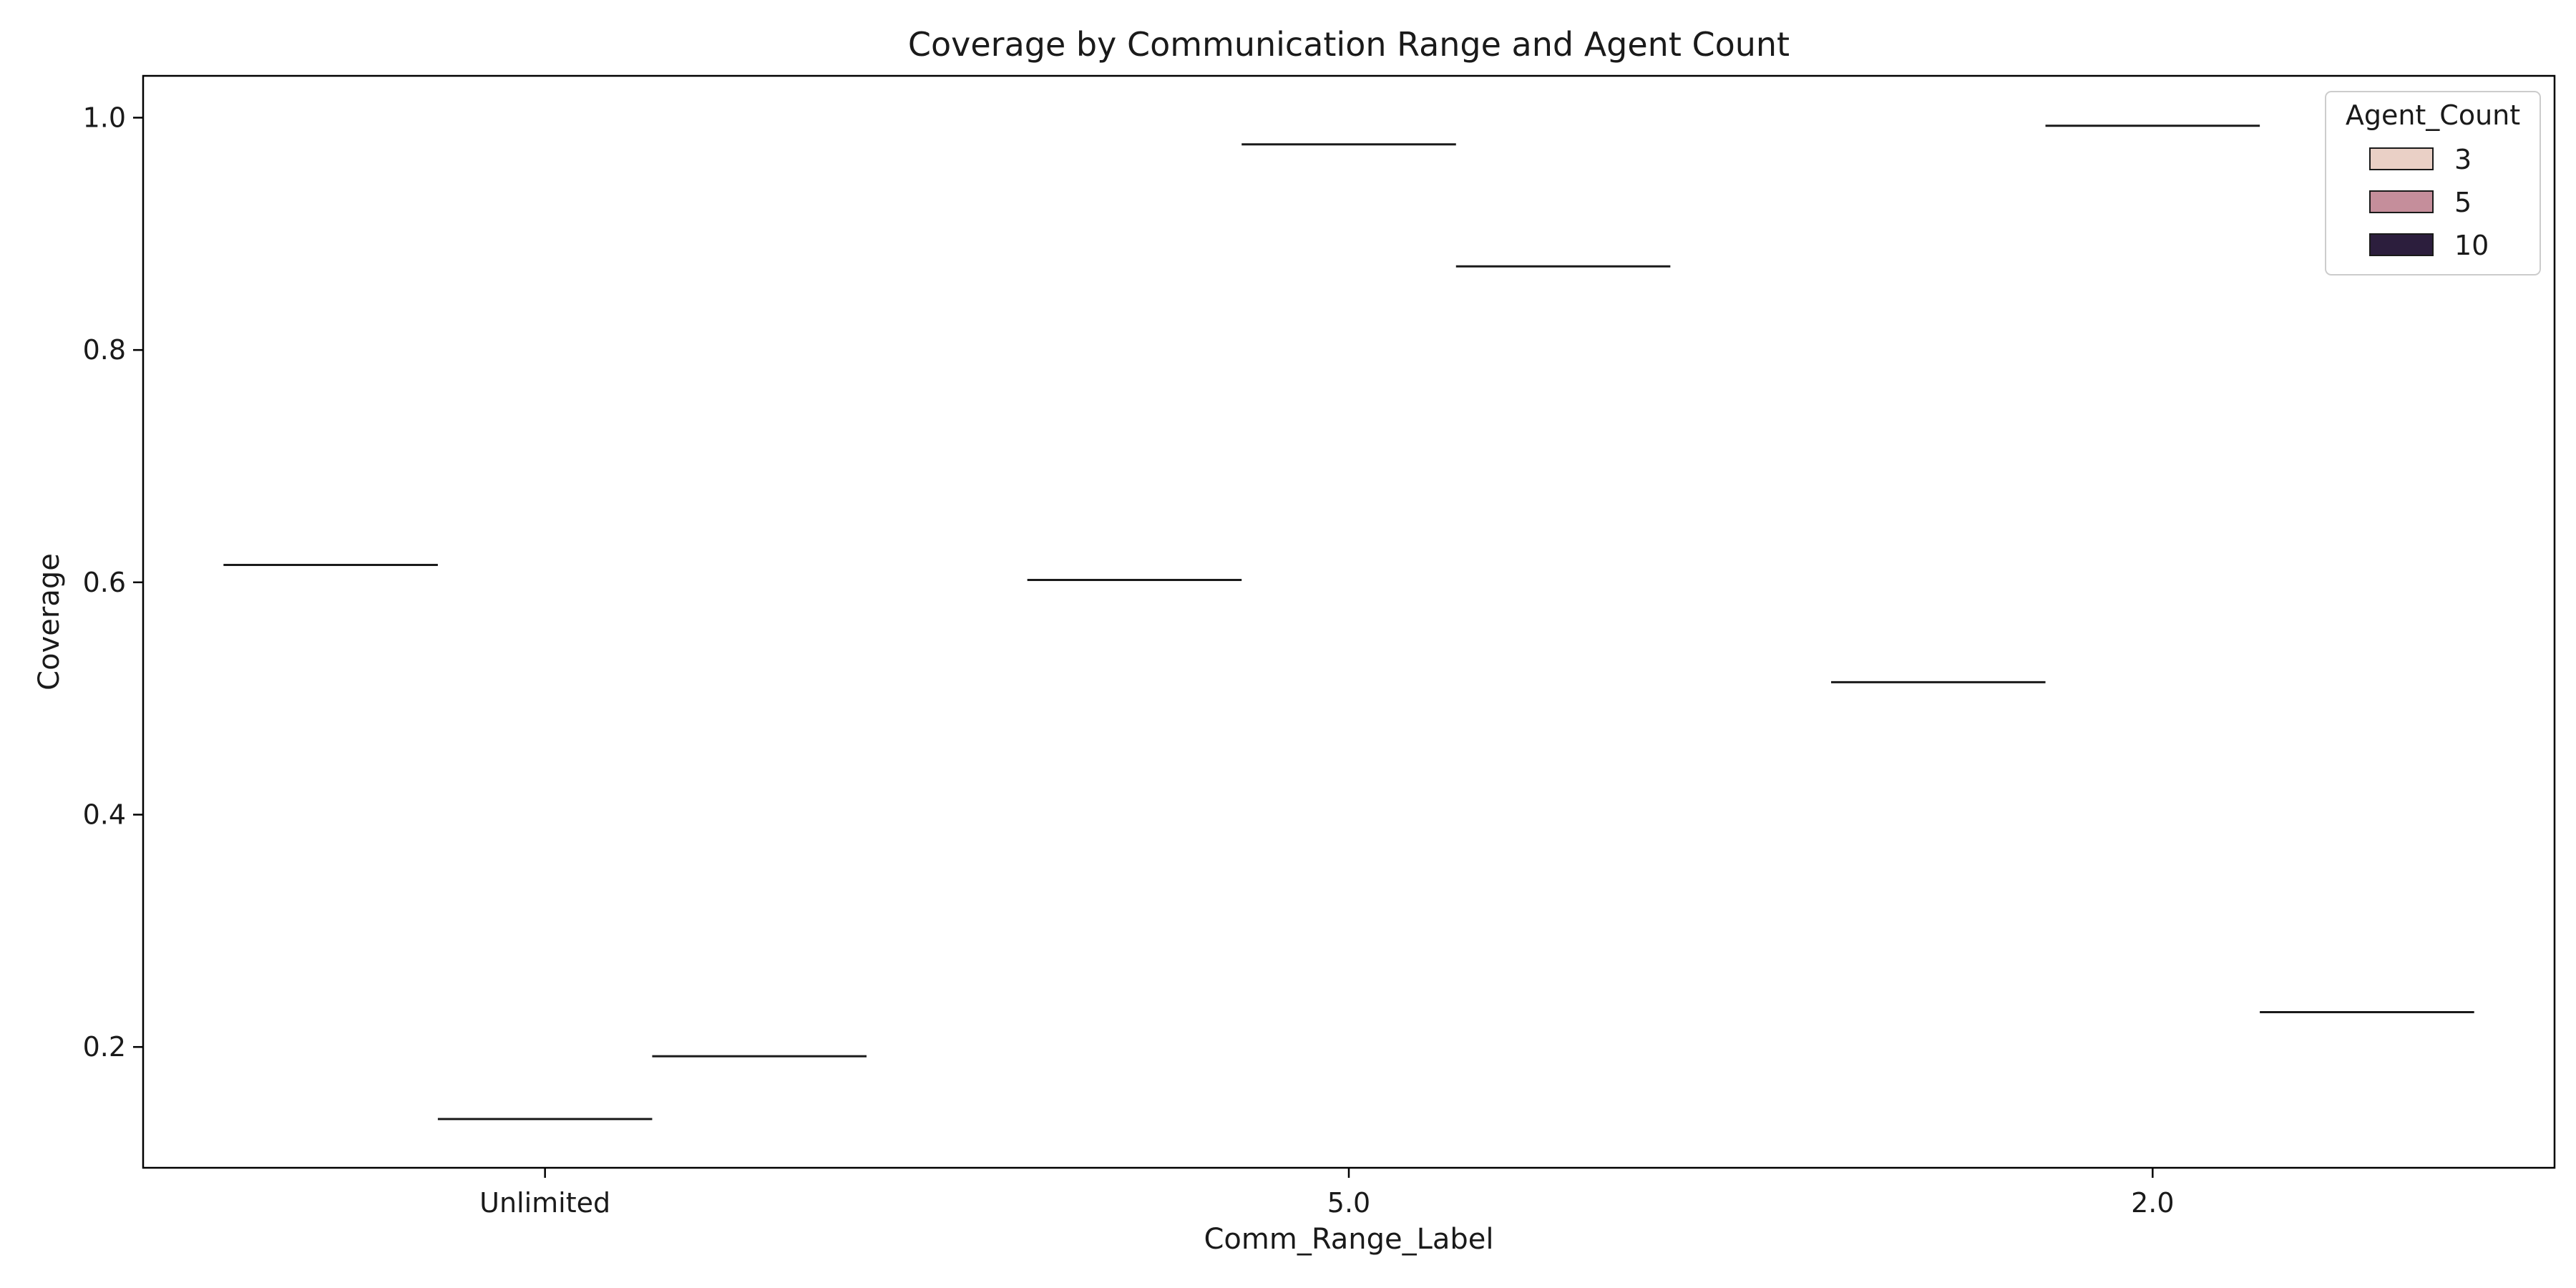 The image size is (2576, 1288). Describe the element at coordinates (2463, 202) in the screenshot. I see `legend-label-5: 5` at that location.